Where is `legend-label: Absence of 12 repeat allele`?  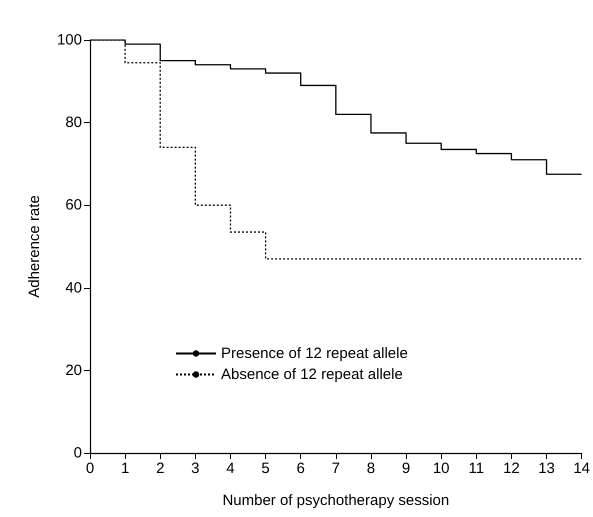 legend-label: Absence of 12 repeat allele is located at coordinates (312, 374).